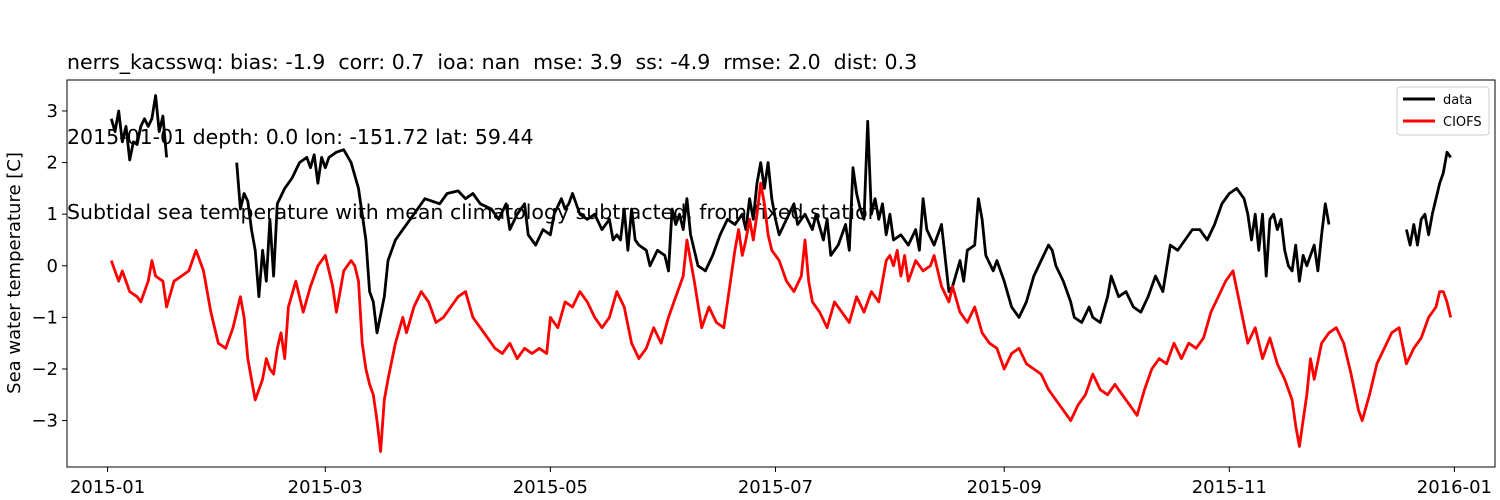  Describe the element at coordinates (1443, 111) in the screenshot. I see `legend: data CIOFS` at that location.